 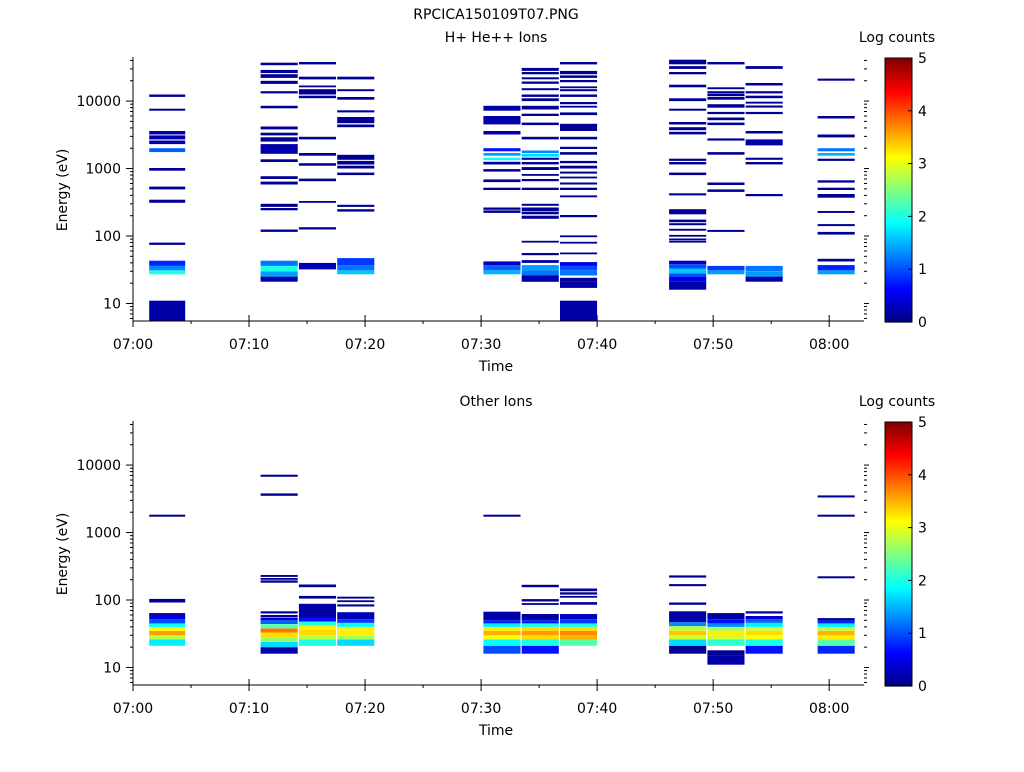 What do you see at coordinates (898, 190) in the screenshot?
I see `colorbar-frame` at bounding box center [898, 190].